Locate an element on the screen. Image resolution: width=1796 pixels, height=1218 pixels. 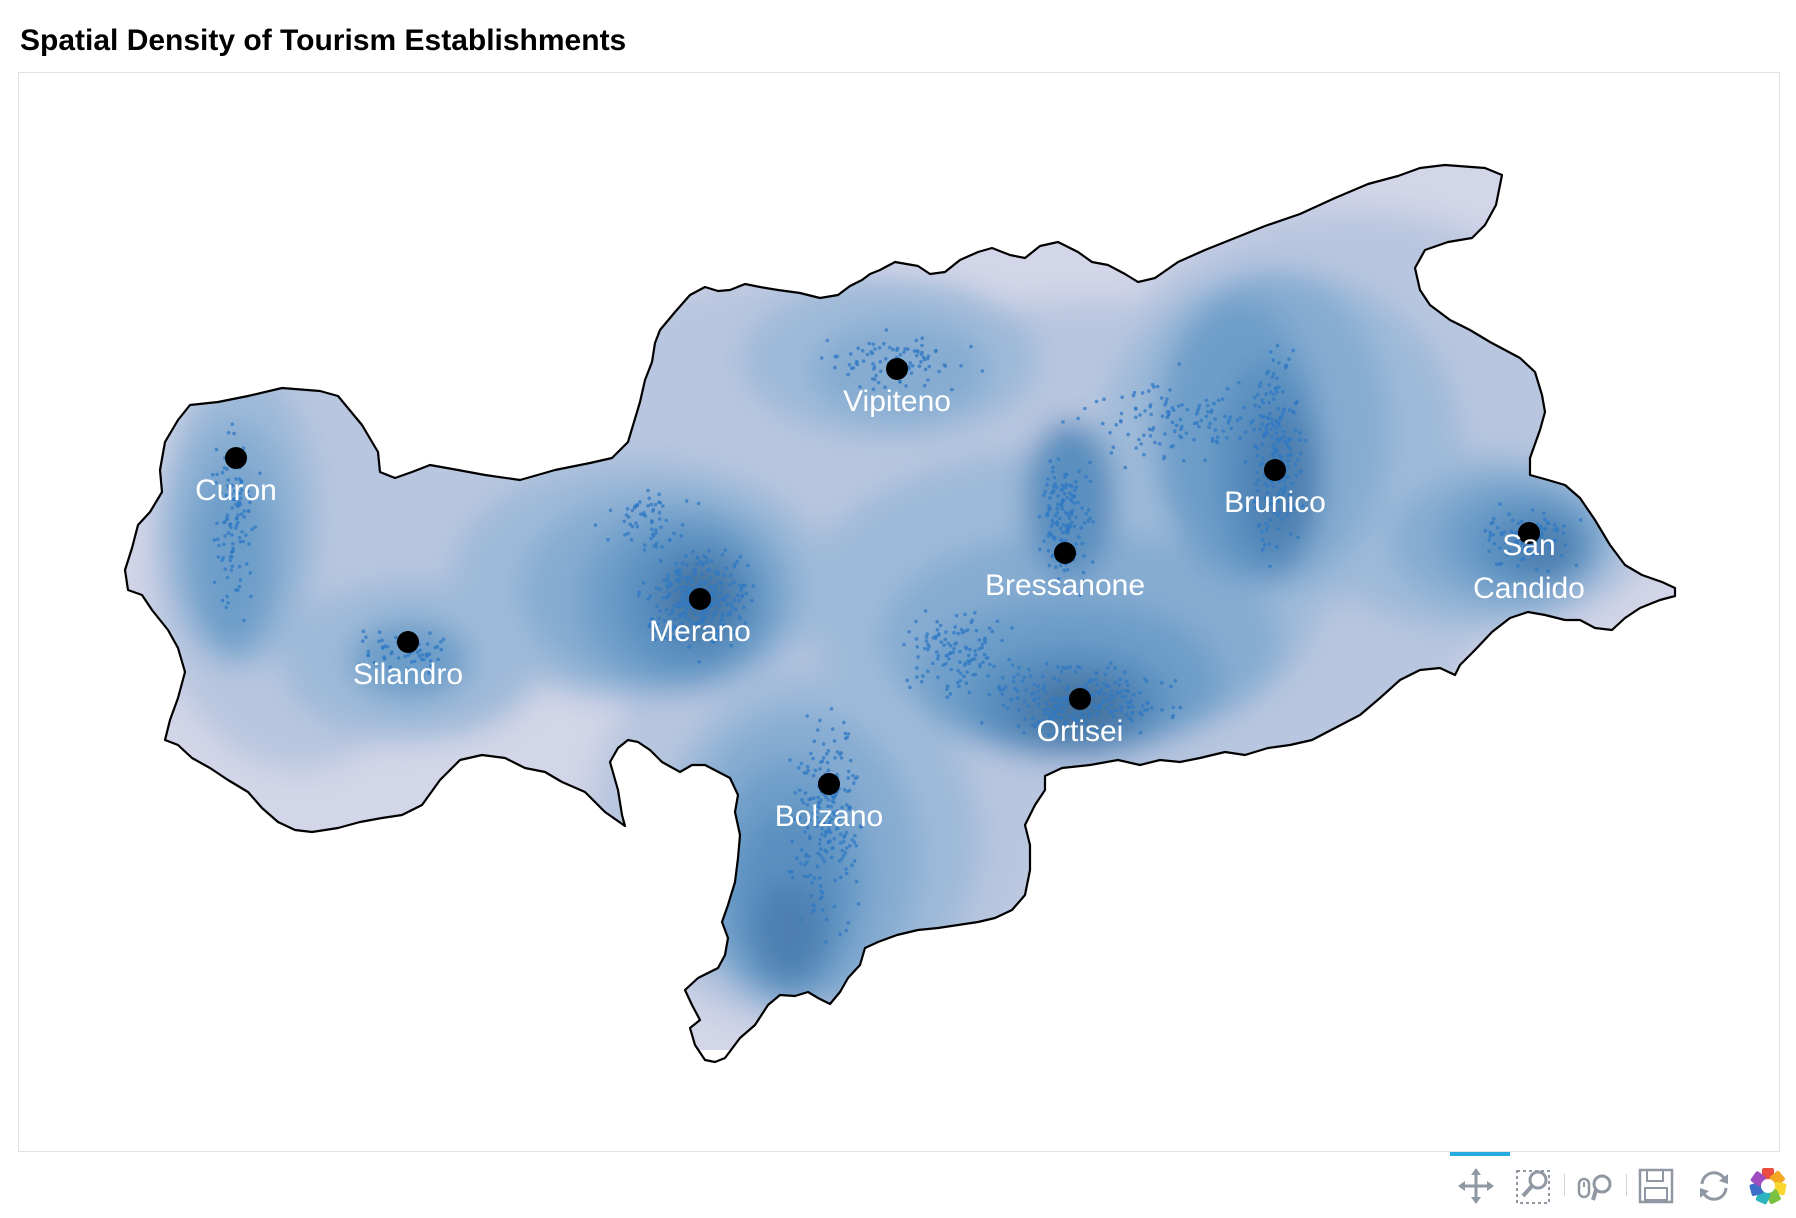
city-ortisei: Ortisei is located at coordinates (1080, 718).